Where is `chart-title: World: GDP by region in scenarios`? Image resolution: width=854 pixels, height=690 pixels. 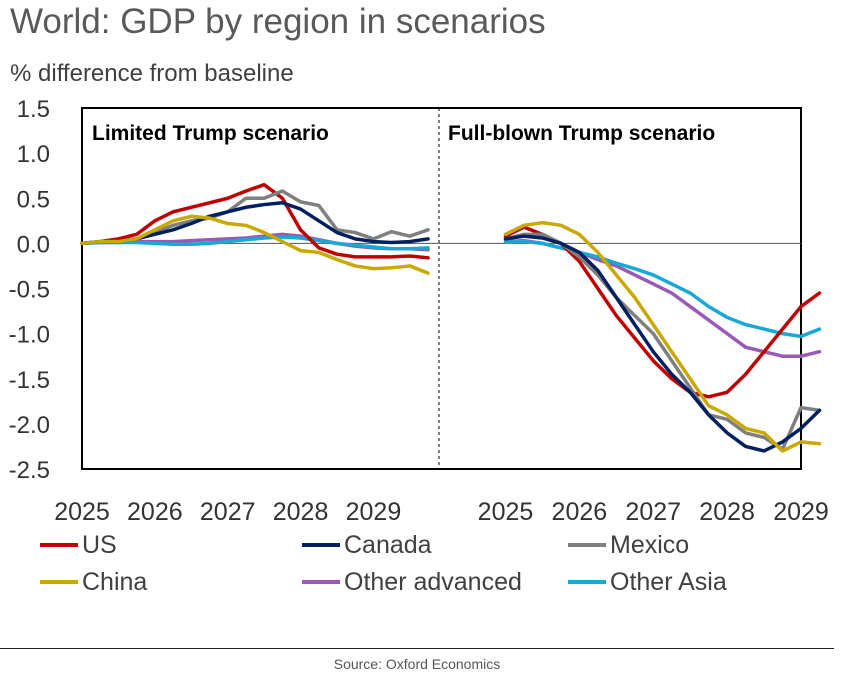 chart-title: World: GDP by region in scenarios is located at coordinates (278, 21).